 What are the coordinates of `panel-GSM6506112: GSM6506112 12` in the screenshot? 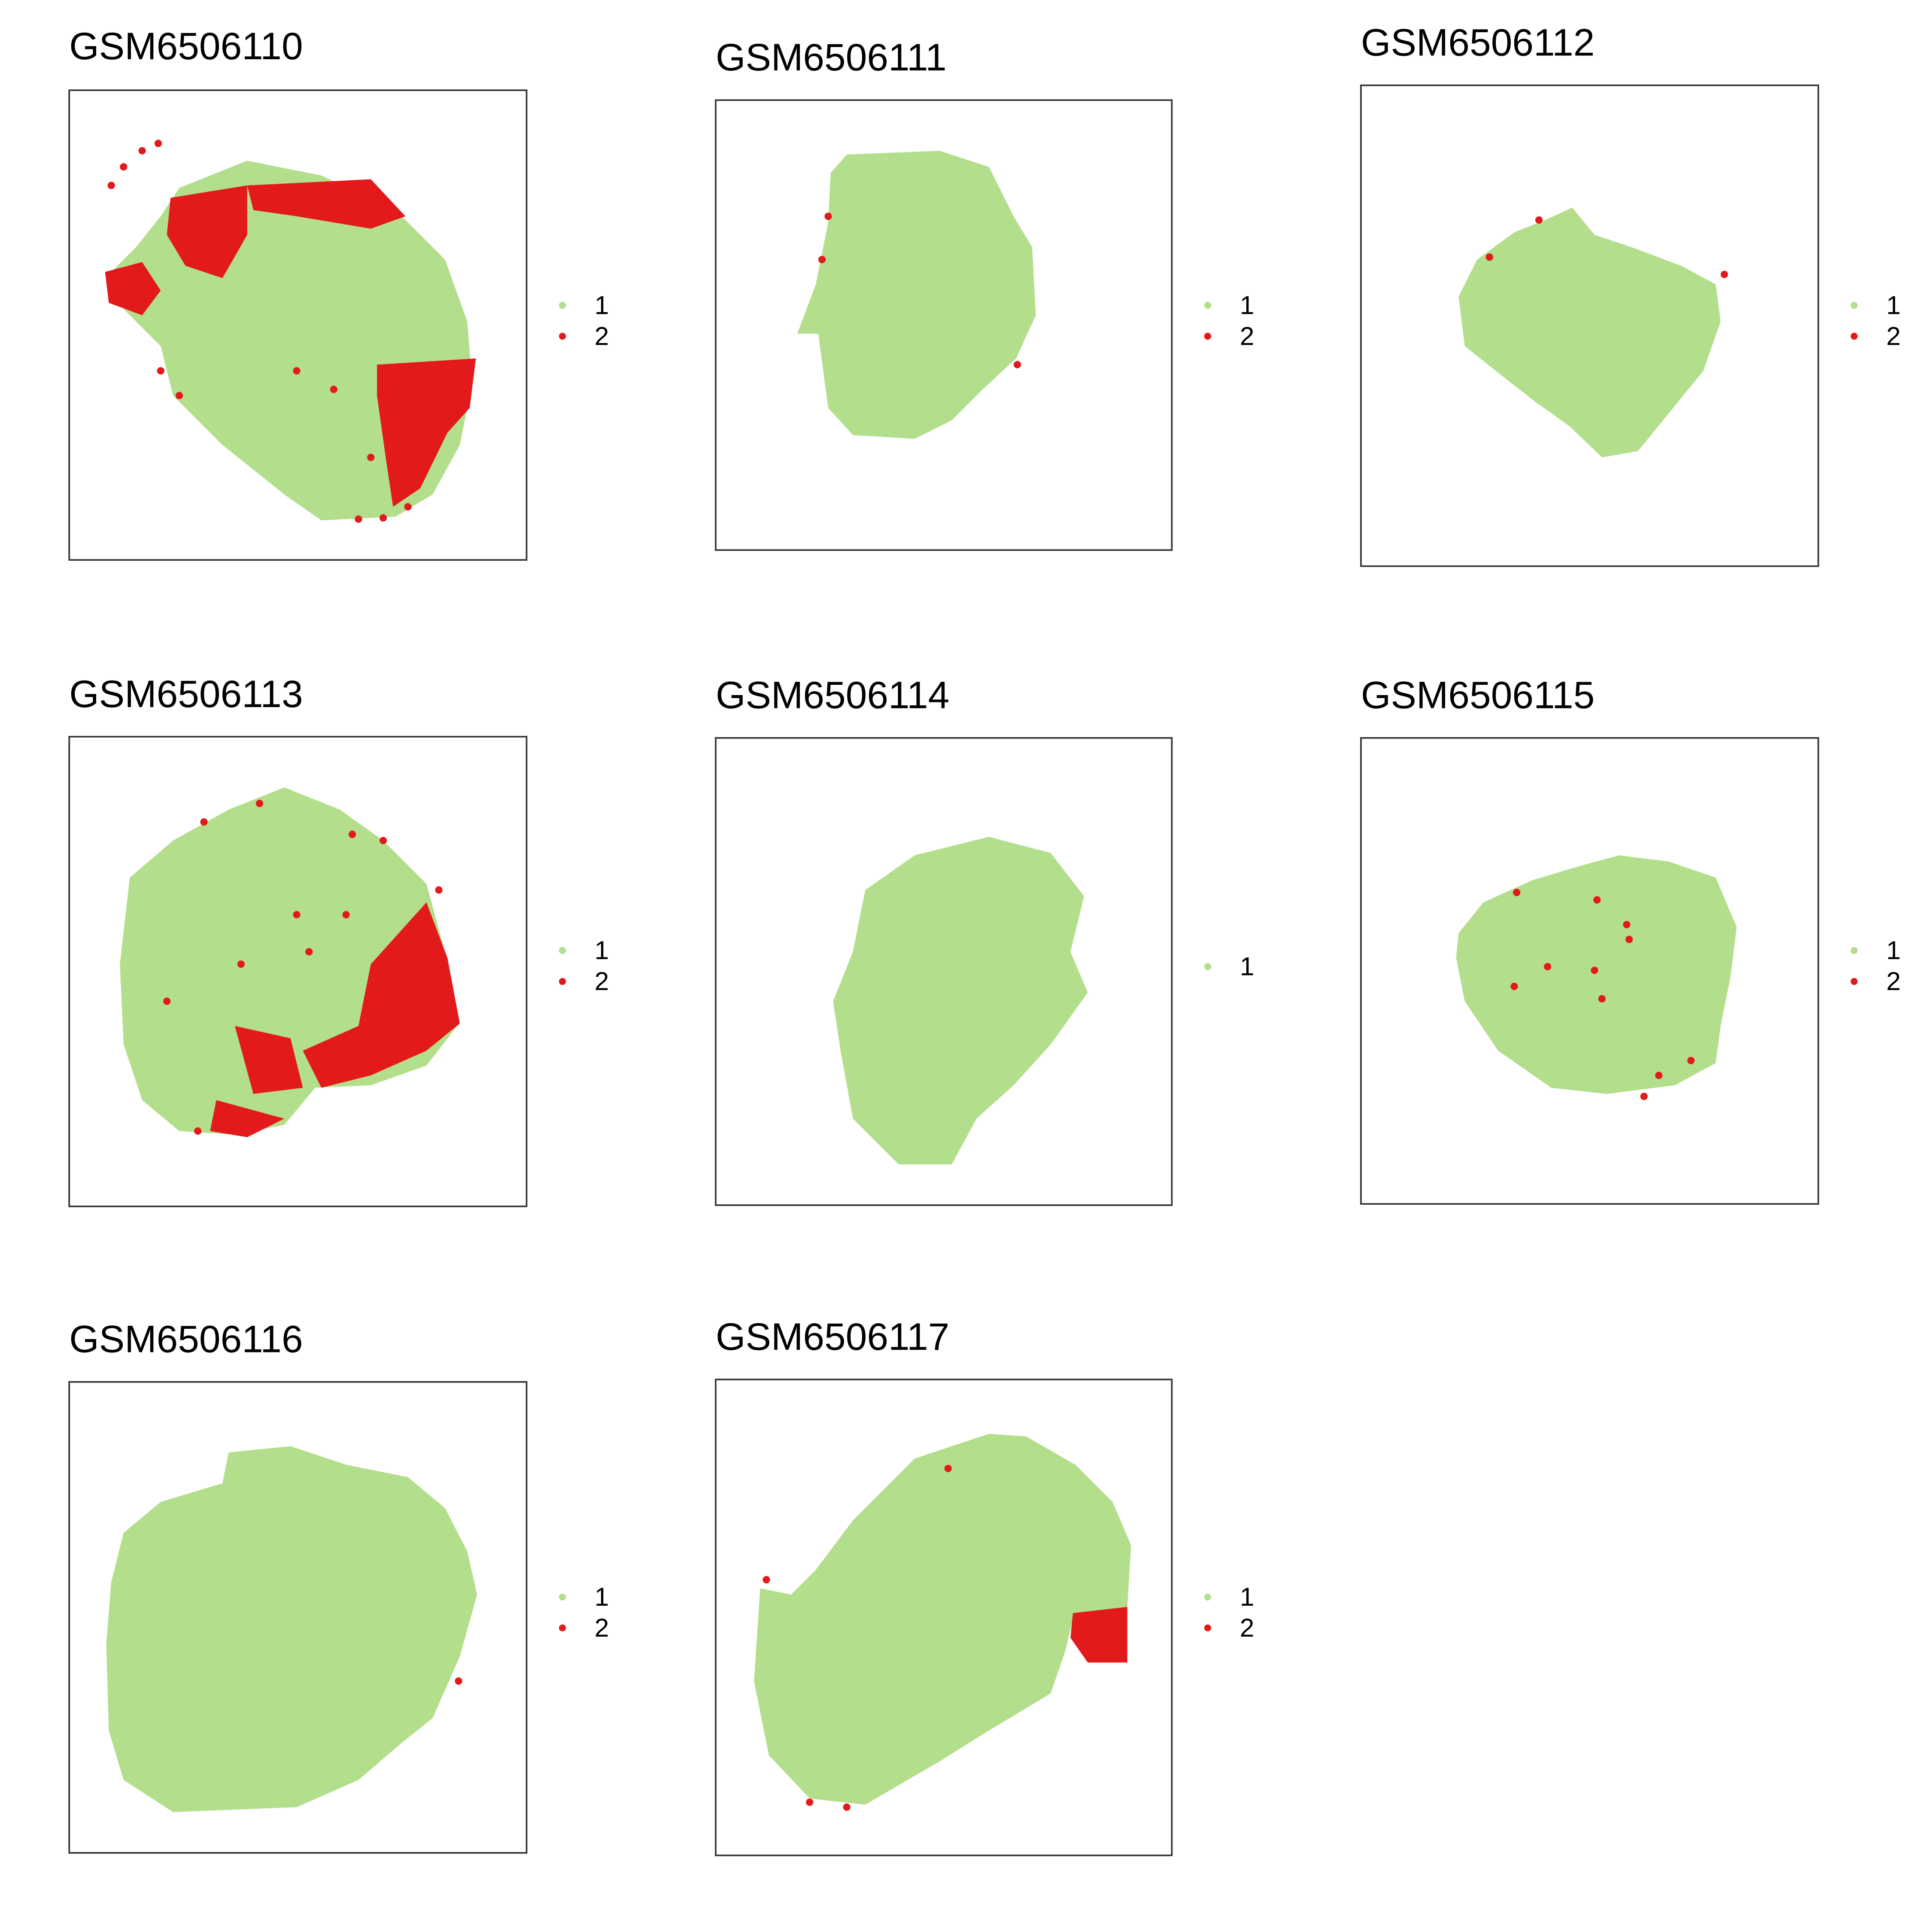 It's located at (1631, 294).